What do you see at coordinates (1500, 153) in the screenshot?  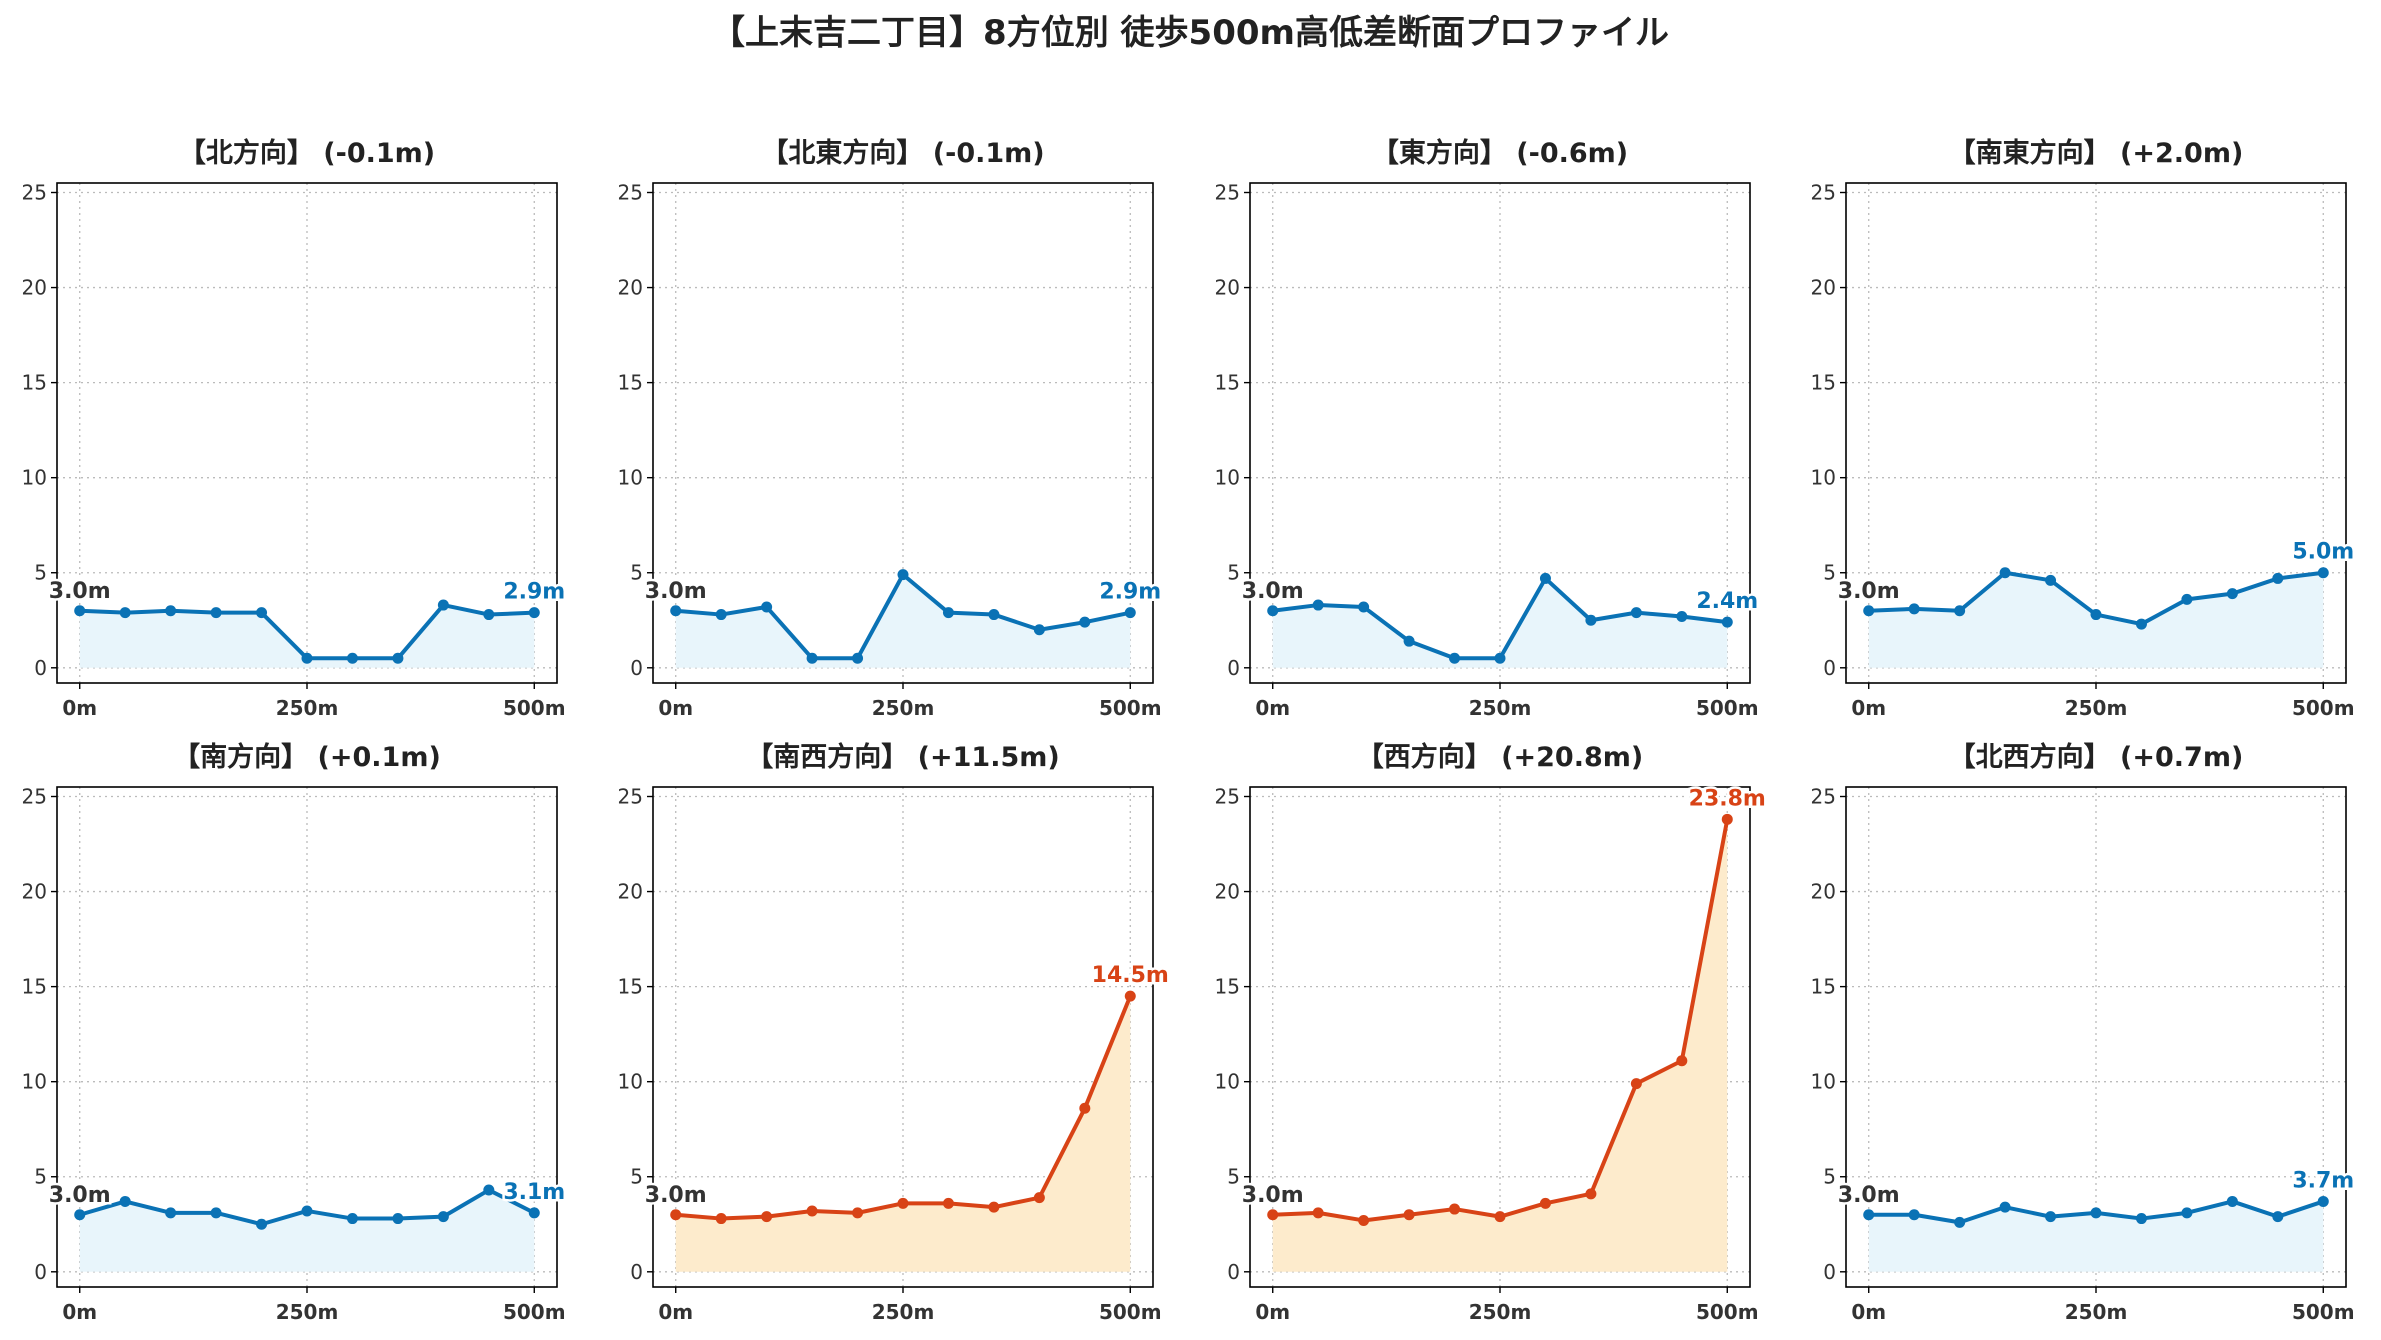 I see `panel-title: 【東方向】 (-0.6m)` at bounding box center [1500, 153].